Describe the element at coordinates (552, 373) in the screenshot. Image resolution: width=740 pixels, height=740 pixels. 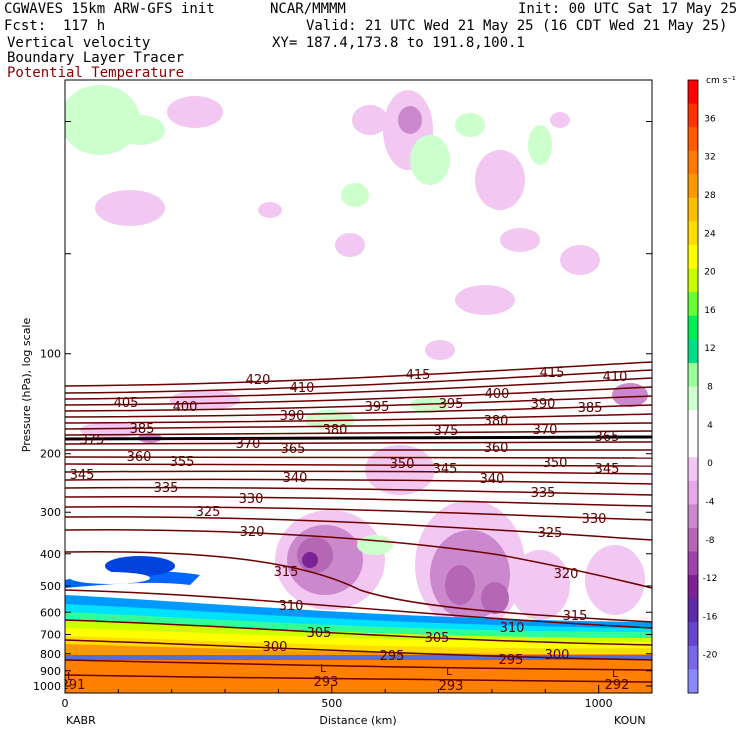
I see `theta-contour-label: 415` at that location.